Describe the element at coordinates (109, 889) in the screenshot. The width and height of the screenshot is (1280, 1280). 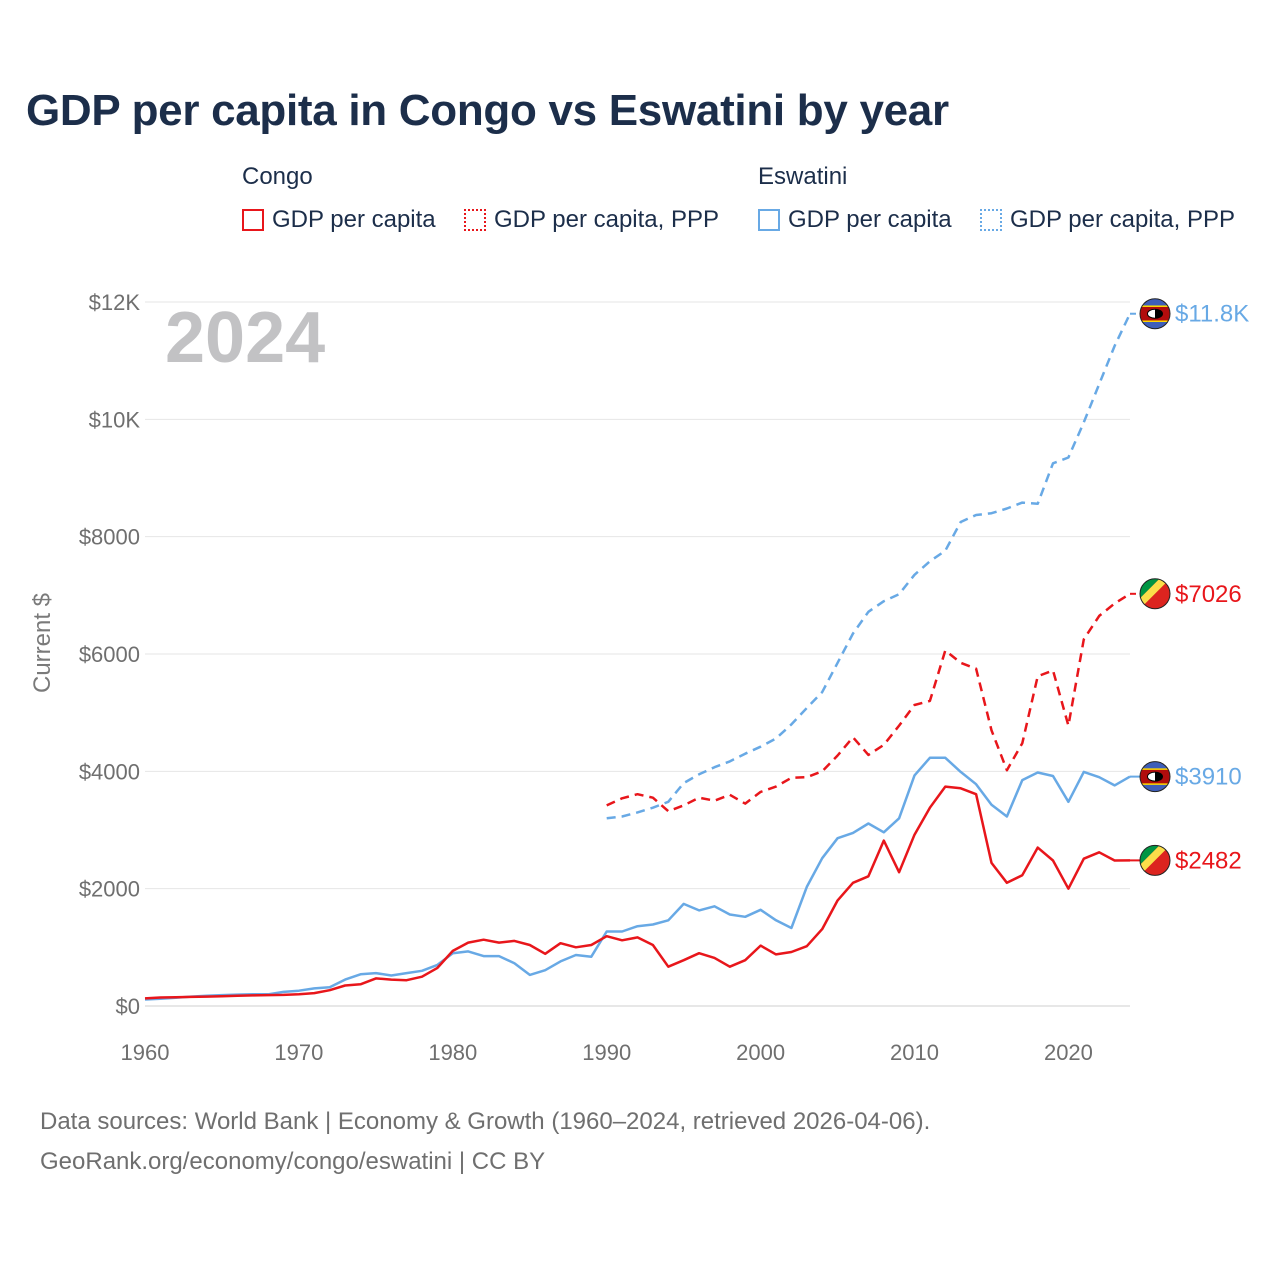
I see `y-tick-label: $2000` at that location.